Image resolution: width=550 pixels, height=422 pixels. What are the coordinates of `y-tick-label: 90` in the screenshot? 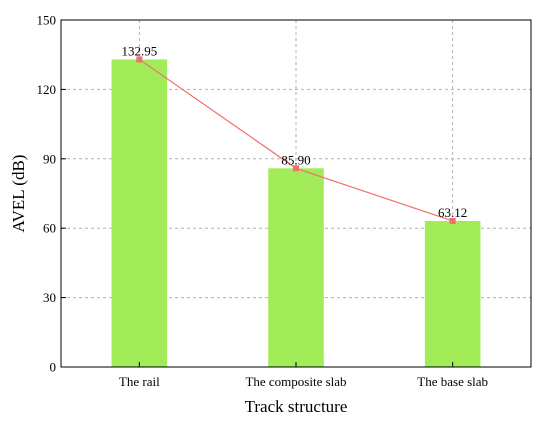 It's located at (49, 158).